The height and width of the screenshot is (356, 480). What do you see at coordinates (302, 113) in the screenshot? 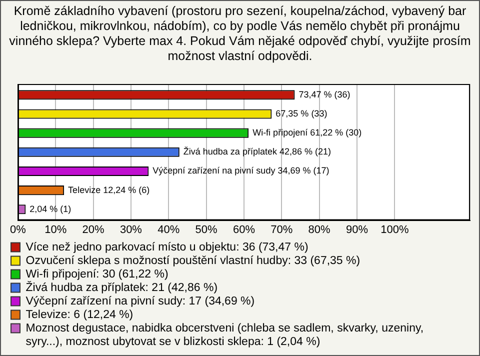
I see `data-label: 67,35 % (33)` at bounding box center [302, 113].